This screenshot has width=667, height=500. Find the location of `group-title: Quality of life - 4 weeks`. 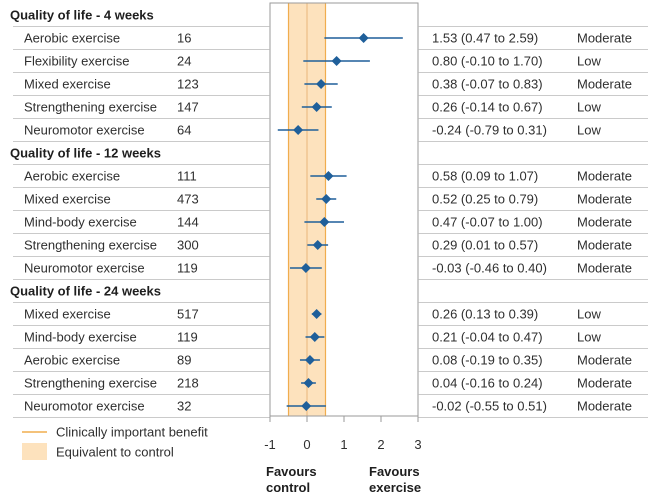

group-title: Quality of life - 4 weeks is located at coordinates (82, 15).